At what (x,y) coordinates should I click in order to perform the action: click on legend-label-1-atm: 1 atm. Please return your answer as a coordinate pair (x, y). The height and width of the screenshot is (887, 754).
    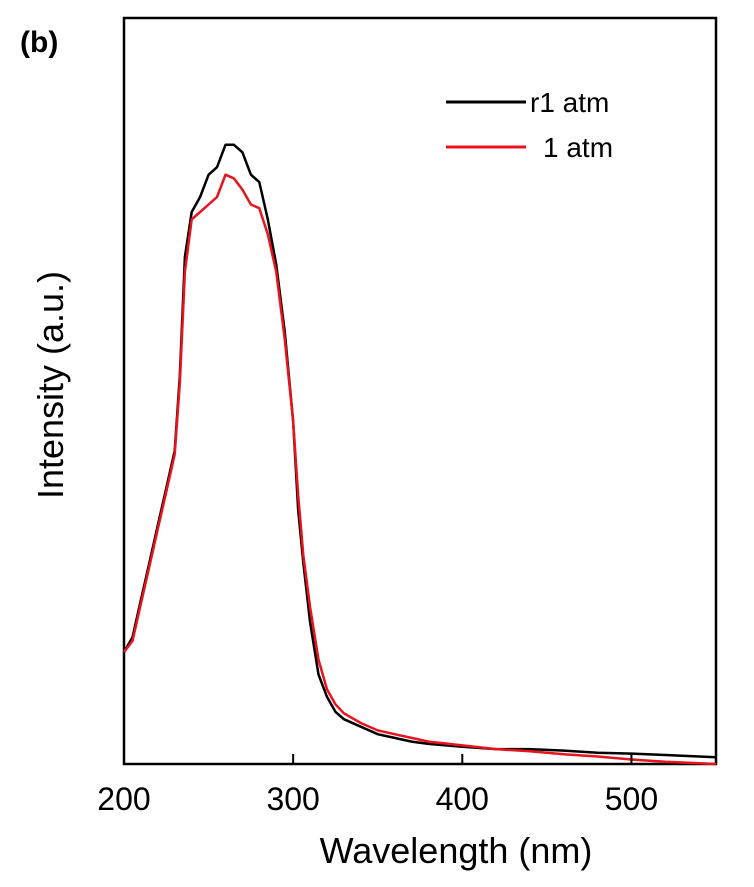
    Looking at the image, I should click on (578, 147).